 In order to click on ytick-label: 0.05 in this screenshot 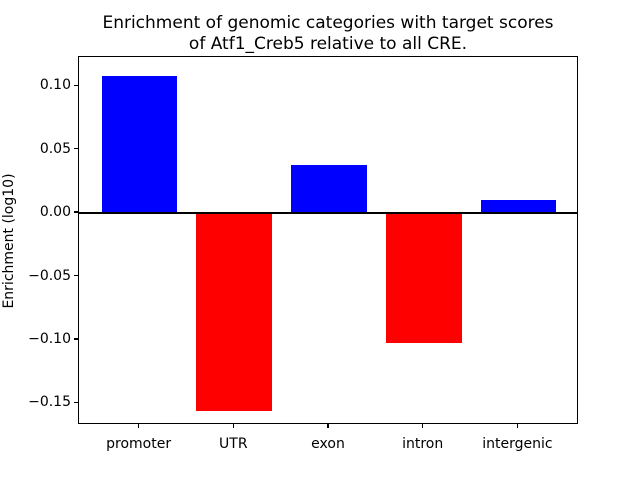, I will do `click(55, 148)`.